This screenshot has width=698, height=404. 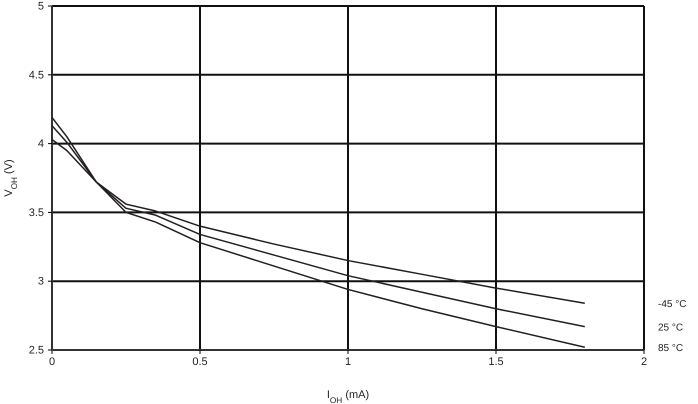 What do you see at coordinates (52, 362) in the screenshot?
I see `x-tick-label: 0` at bounding box center [52, 362].